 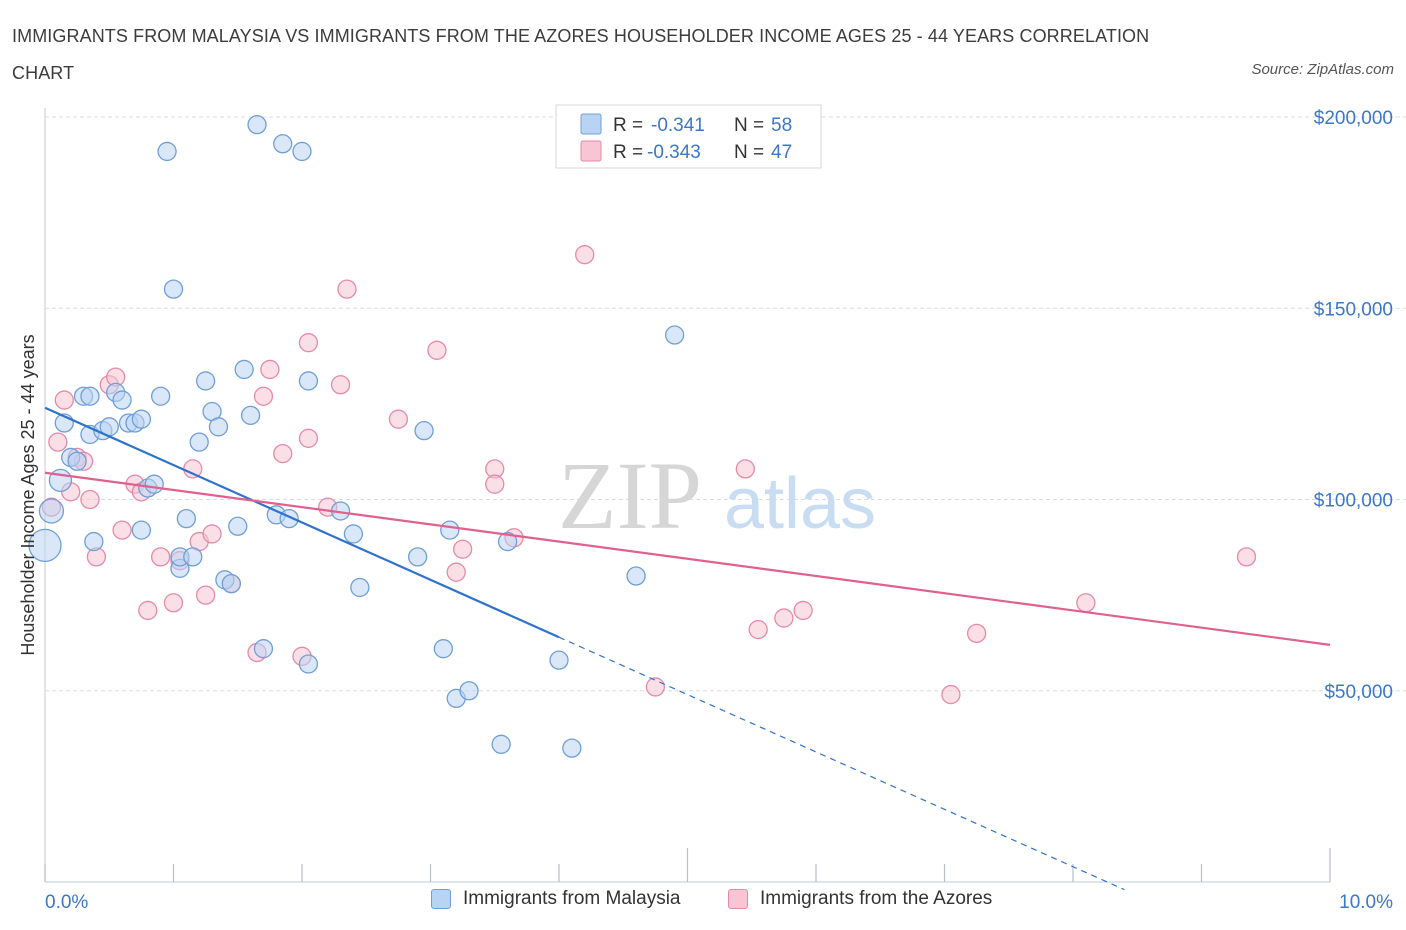 I want to click on legend-n-value-1: 58, so click(x=781, y=125).